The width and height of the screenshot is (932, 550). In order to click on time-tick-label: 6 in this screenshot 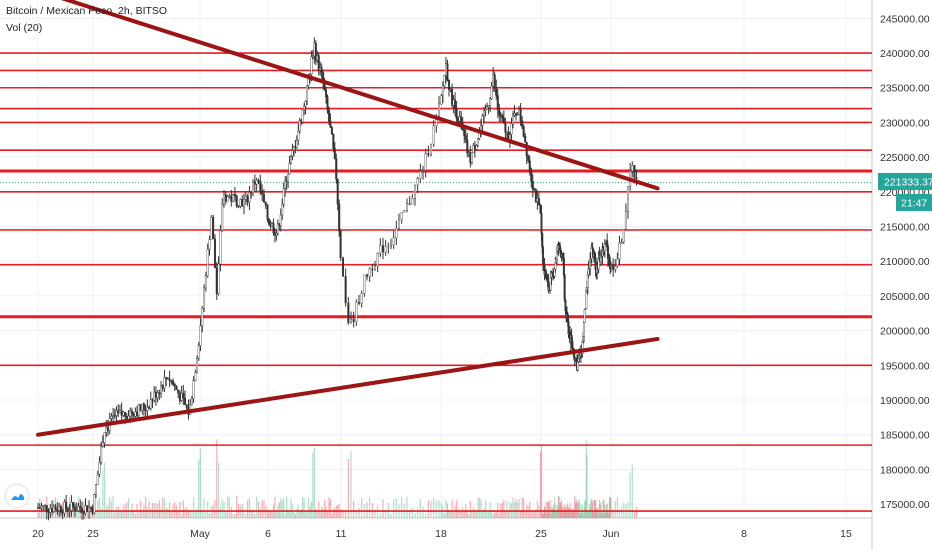, I will do `click(268, 534)`.